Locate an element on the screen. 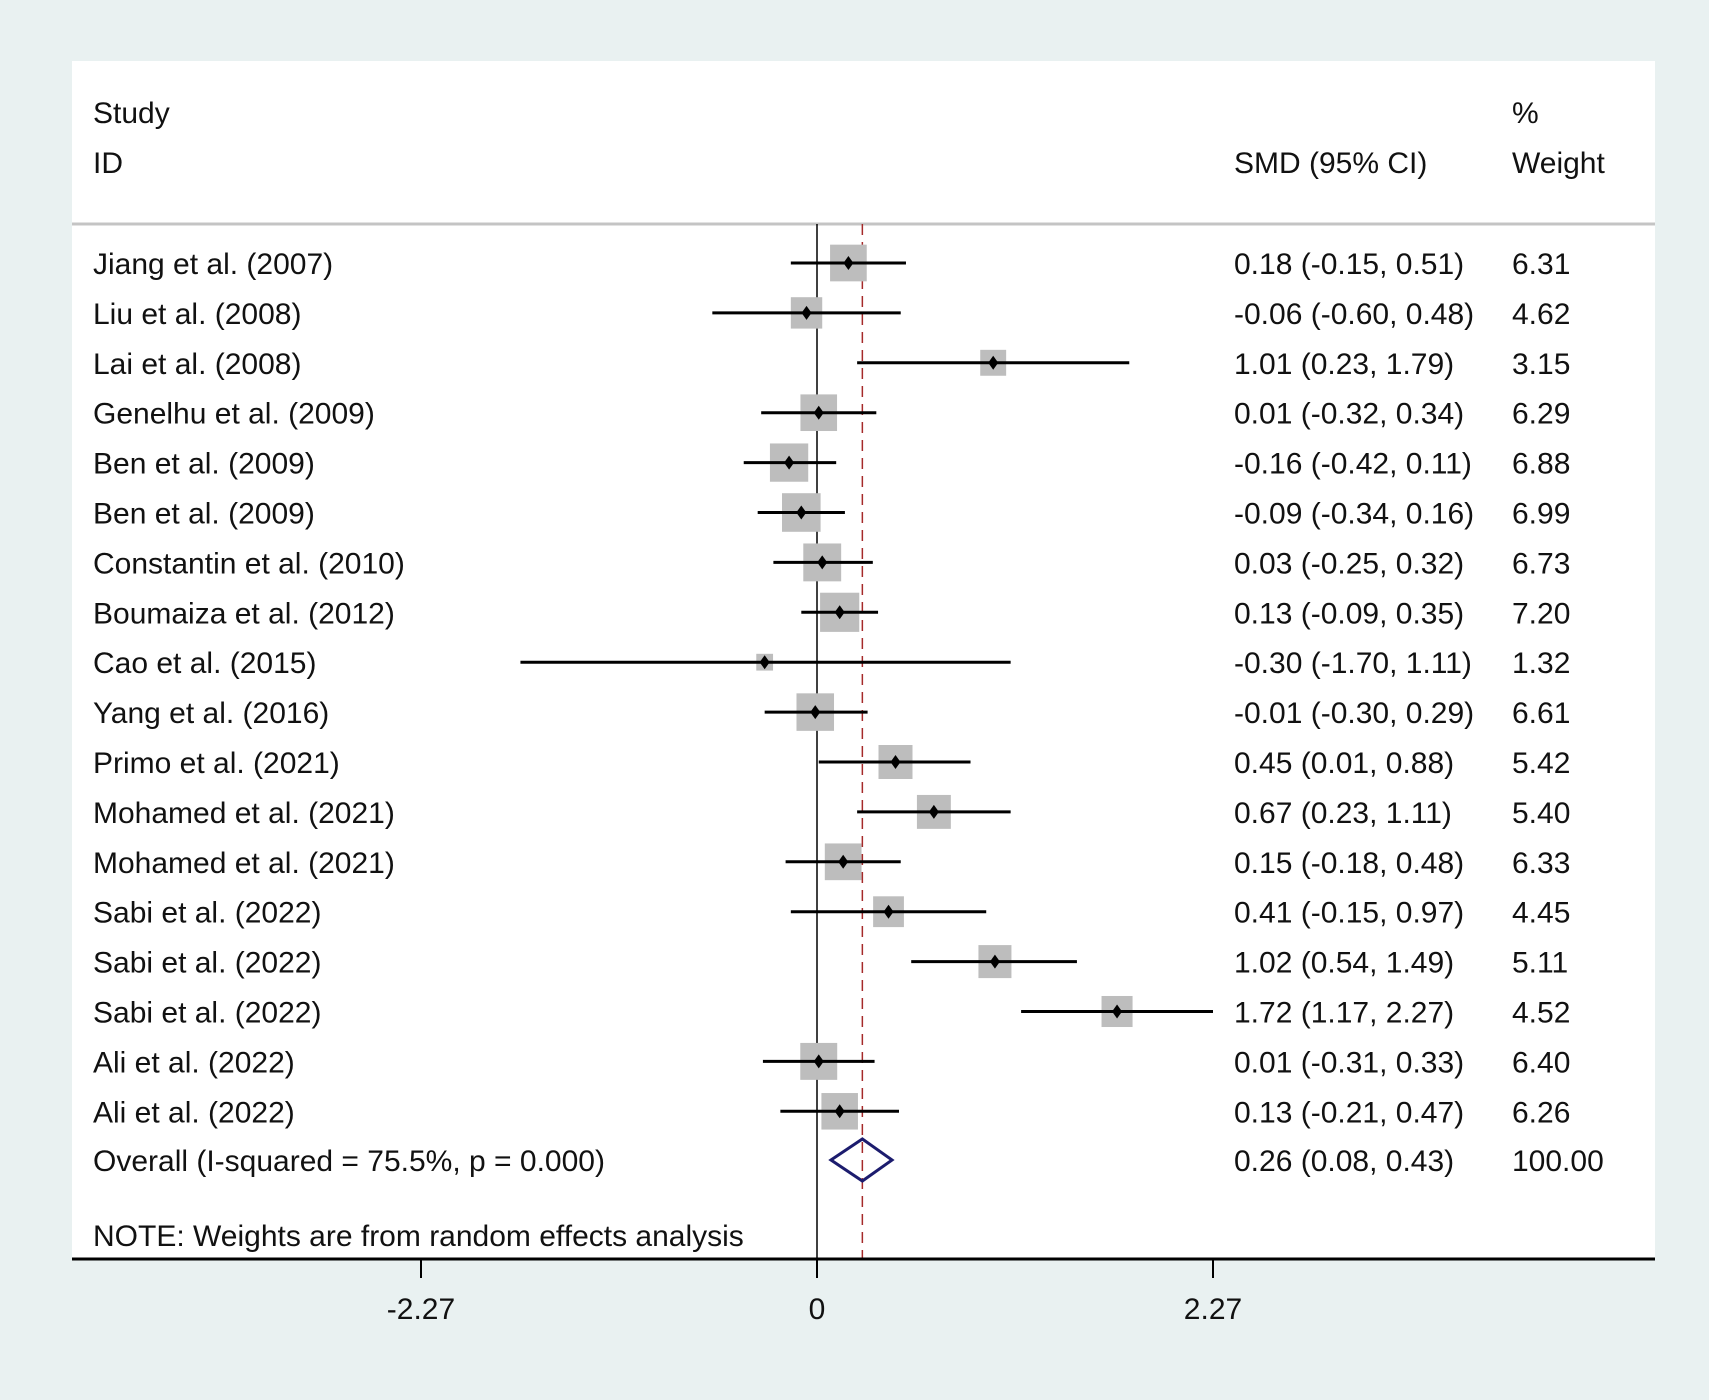  study-weight-text: 3.15 is located at coordinates (1541, 364).